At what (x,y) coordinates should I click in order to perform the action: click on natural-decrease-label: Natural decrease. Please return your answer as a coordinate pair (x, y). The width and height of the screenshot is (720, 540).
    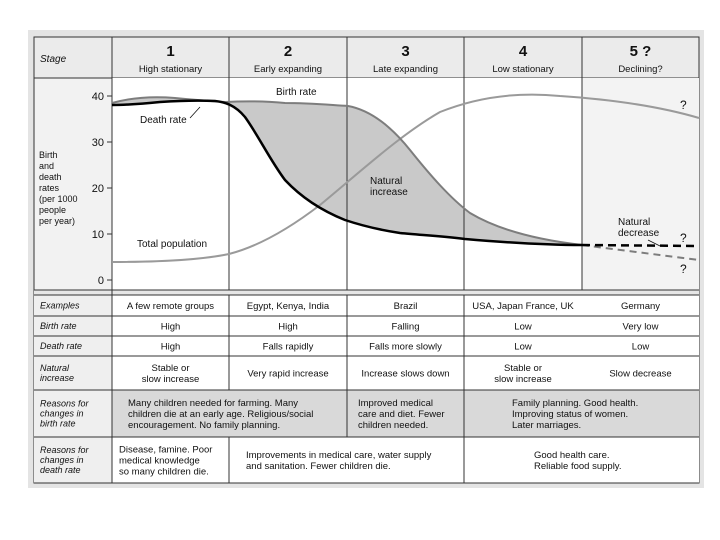
    Looking at the image, I should click on (639, 228).